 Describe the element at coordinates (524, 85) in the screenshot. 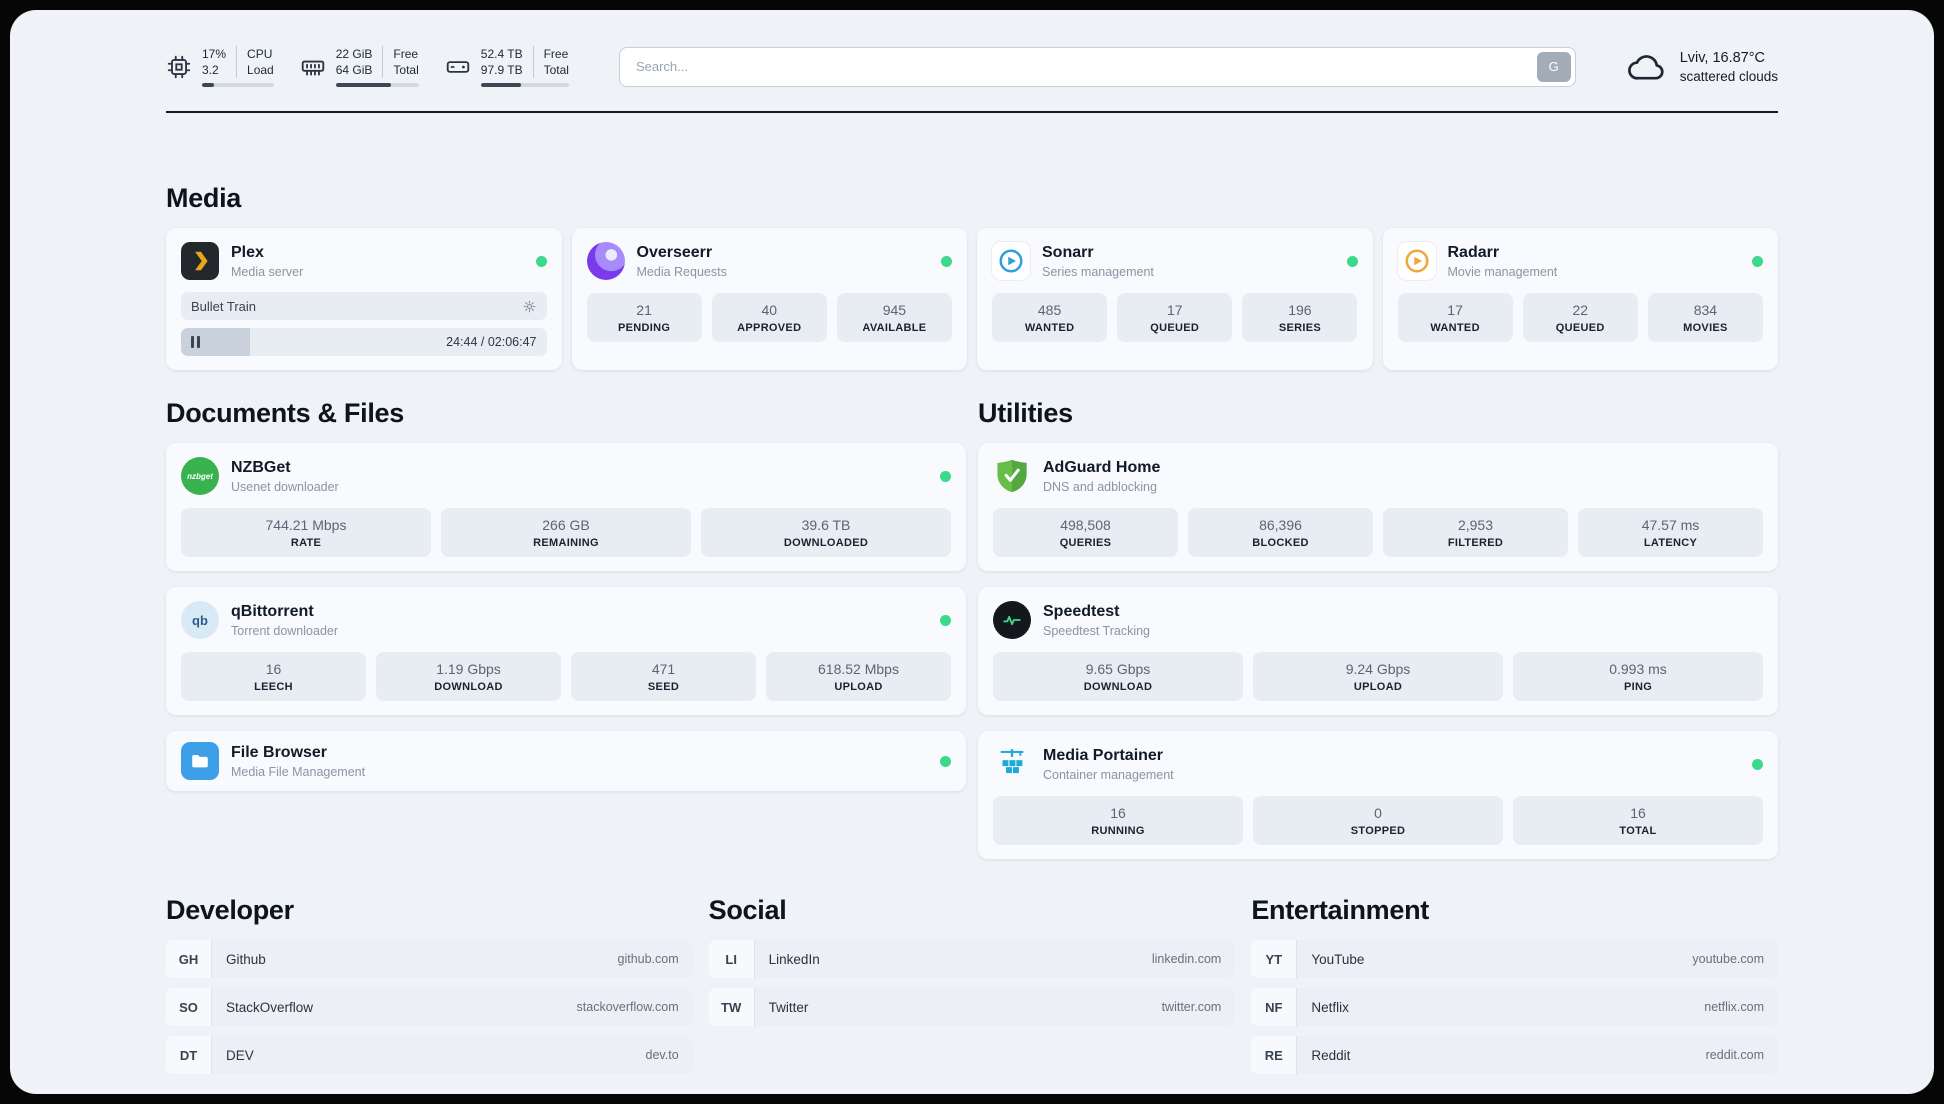

I see `disk-progressbar` at that location.